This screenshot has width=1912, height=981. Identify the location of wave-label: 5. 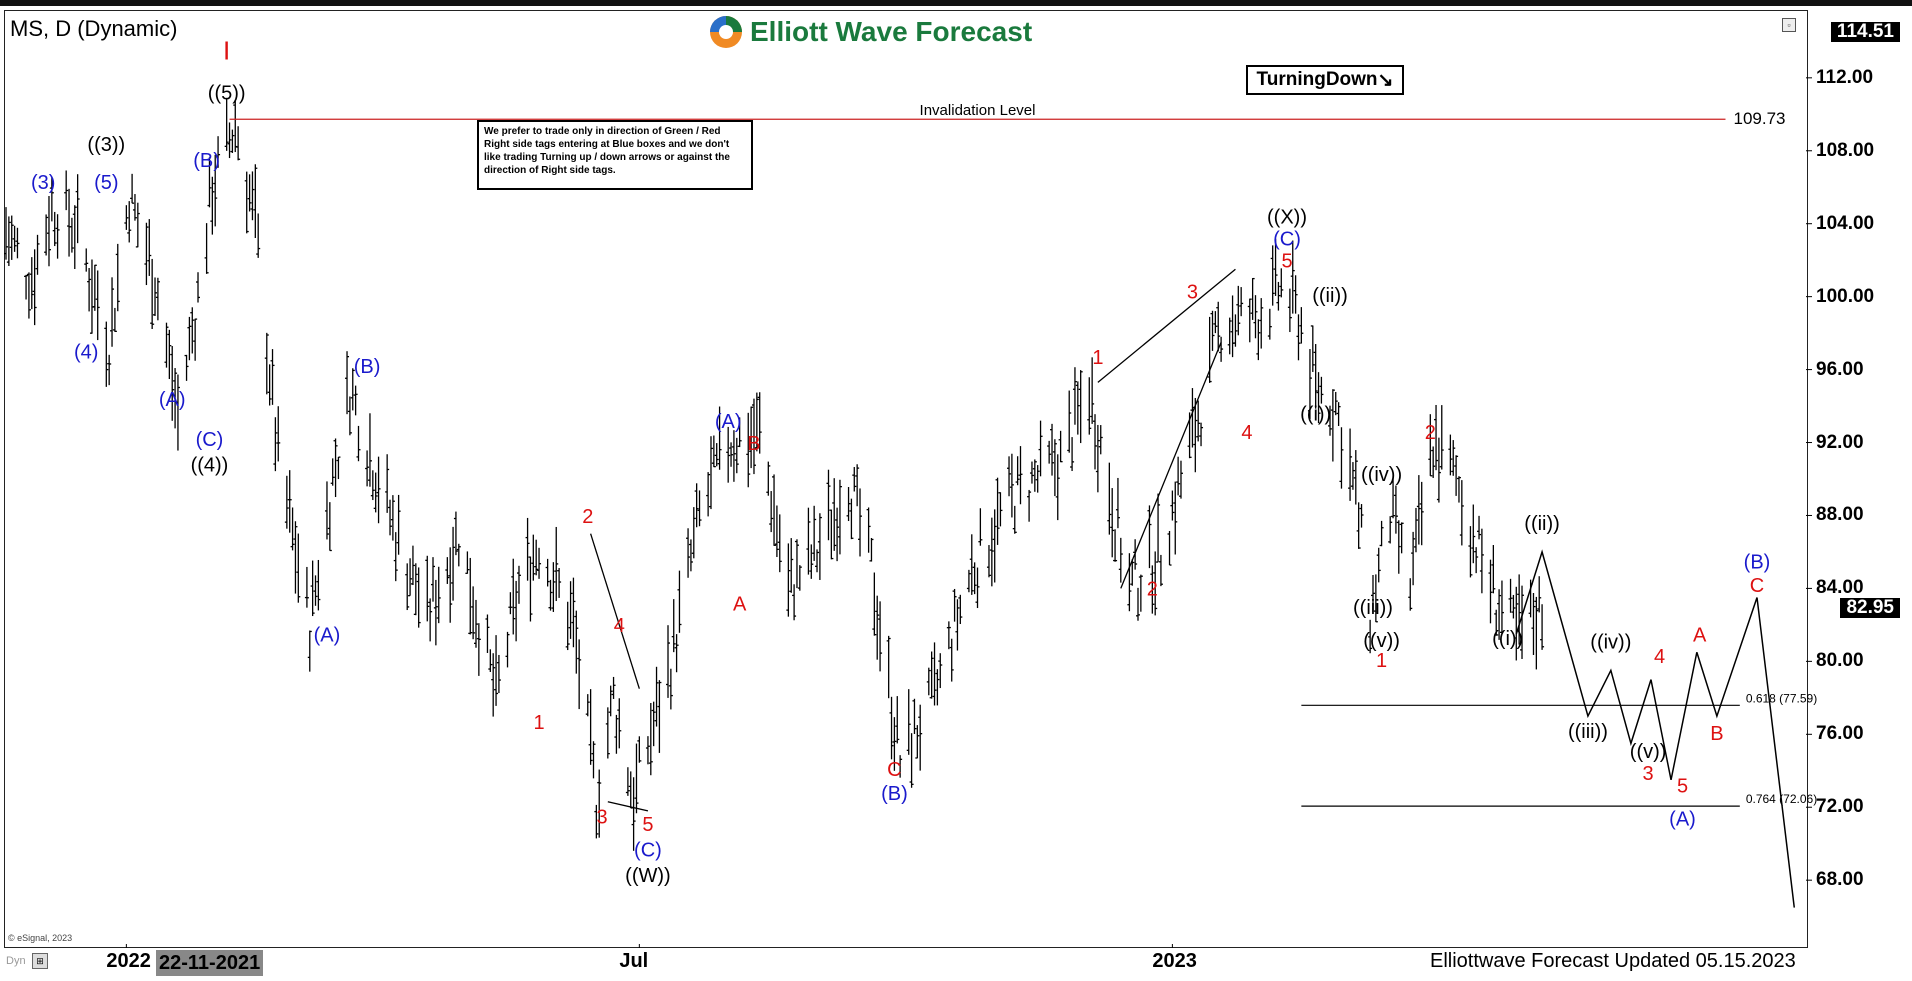
(647, 825).